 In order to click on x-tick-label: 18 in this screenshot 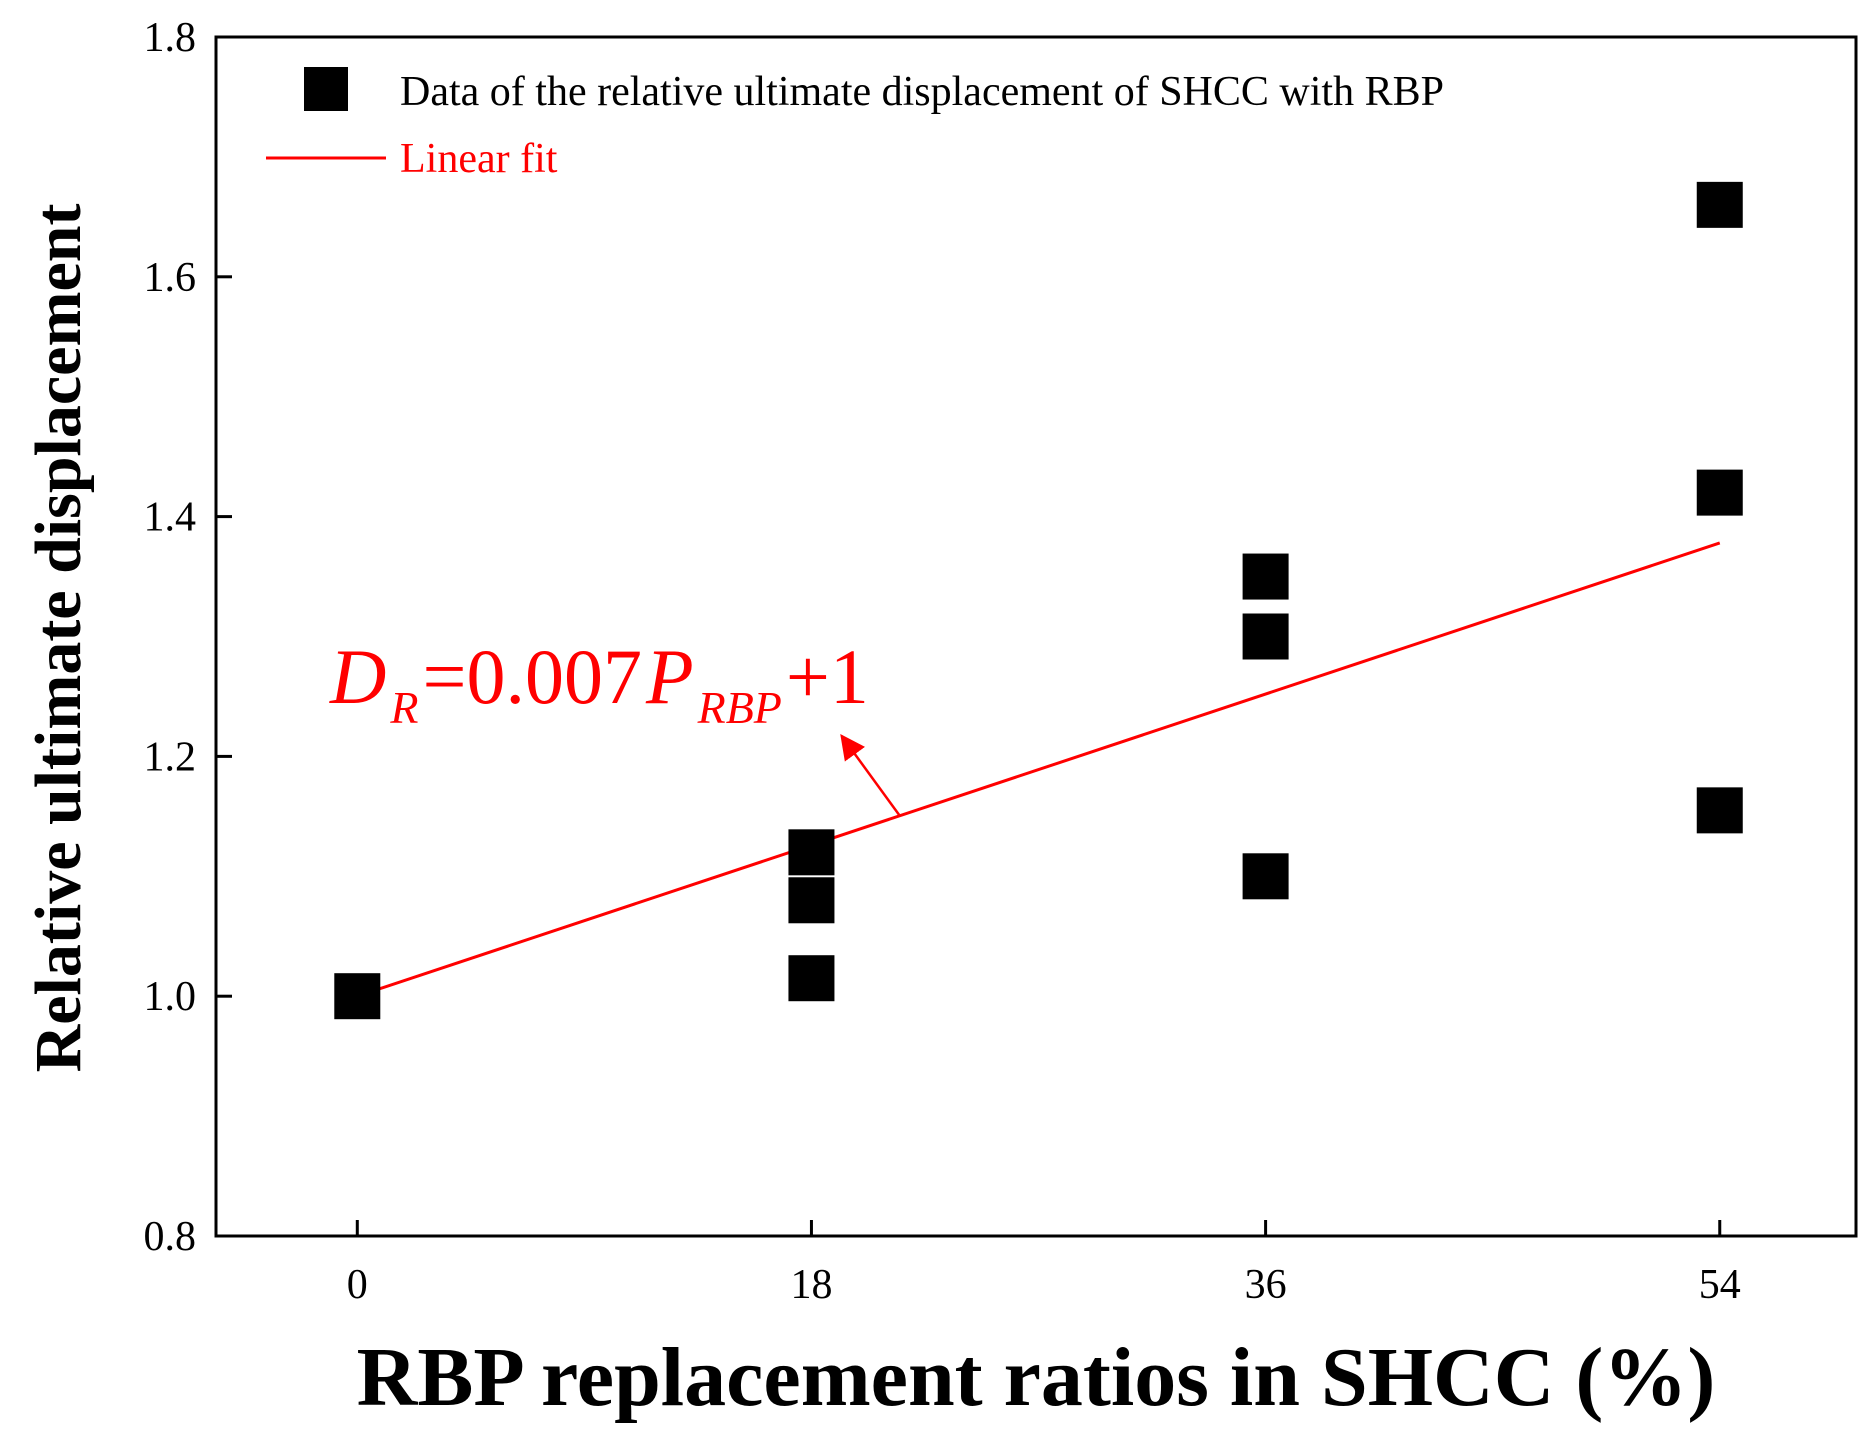, I will do `click(811, 1285)`.